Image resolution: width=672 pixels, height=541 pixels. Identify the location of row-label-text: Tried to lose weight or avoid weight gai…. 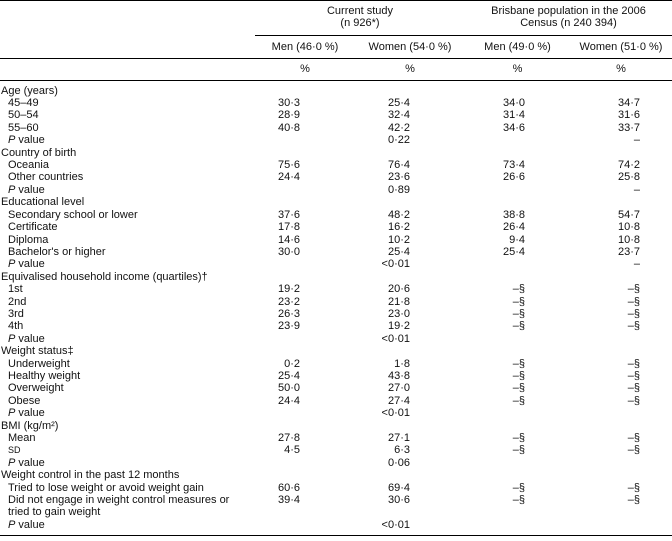
(106, 487).